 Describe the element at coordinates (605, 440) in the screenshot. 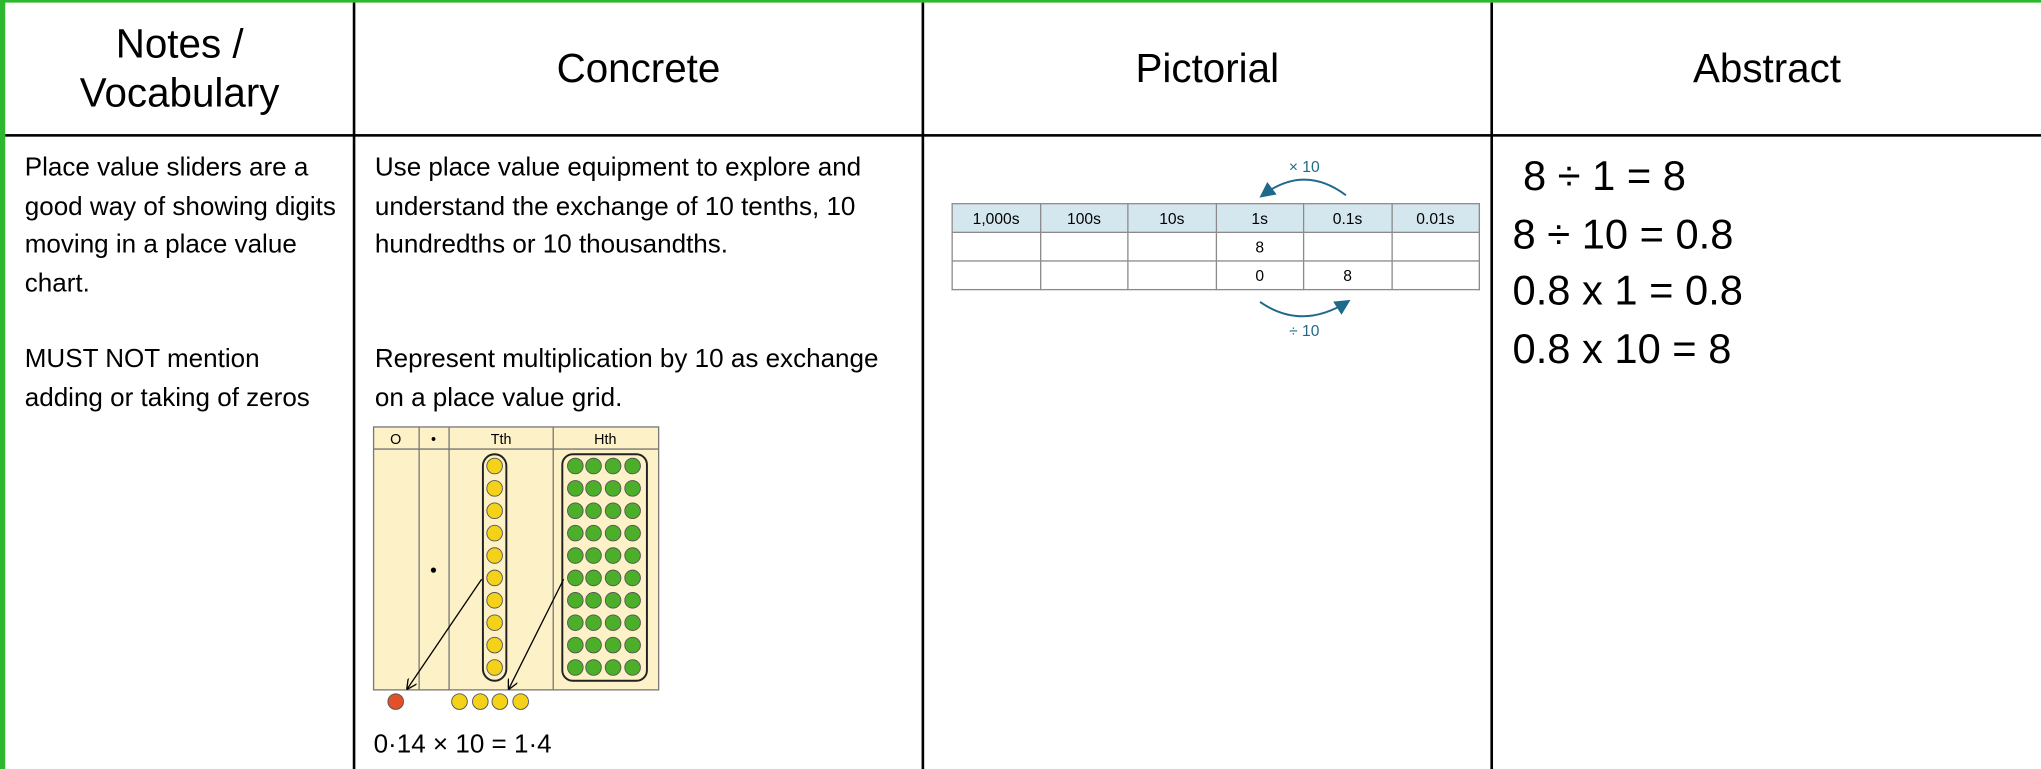

I see `grid-header: Hth` at that location.